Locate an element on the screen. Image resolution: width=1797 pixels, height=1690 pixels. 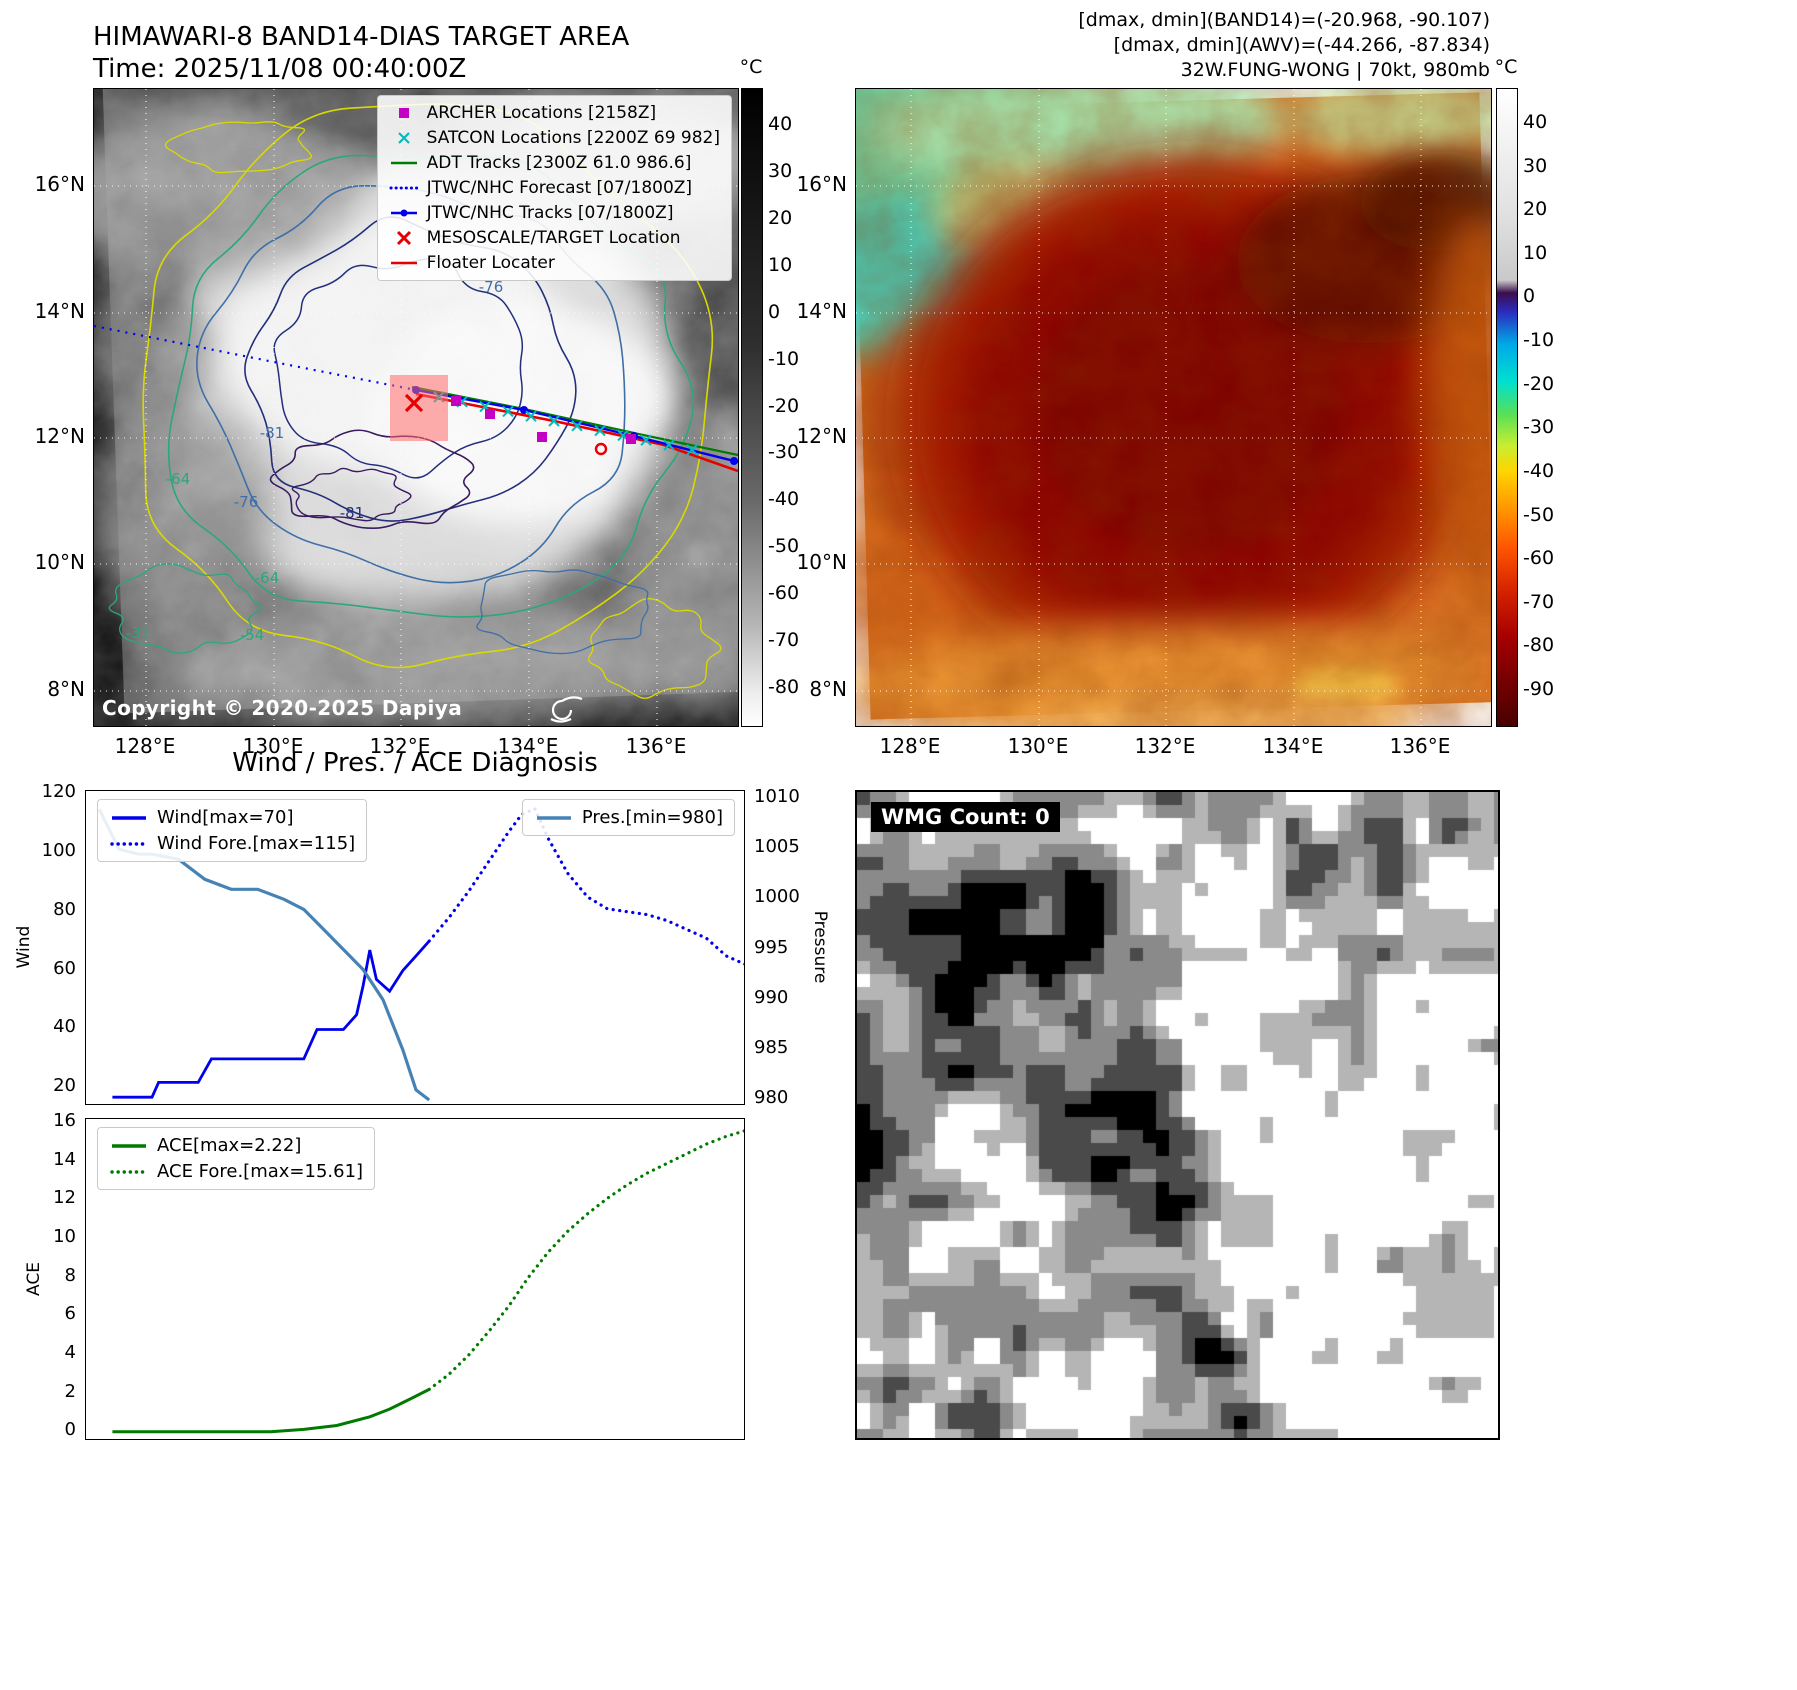
legend-item-label: ACE[max=2.22] is located at coordinates (229, 1145).